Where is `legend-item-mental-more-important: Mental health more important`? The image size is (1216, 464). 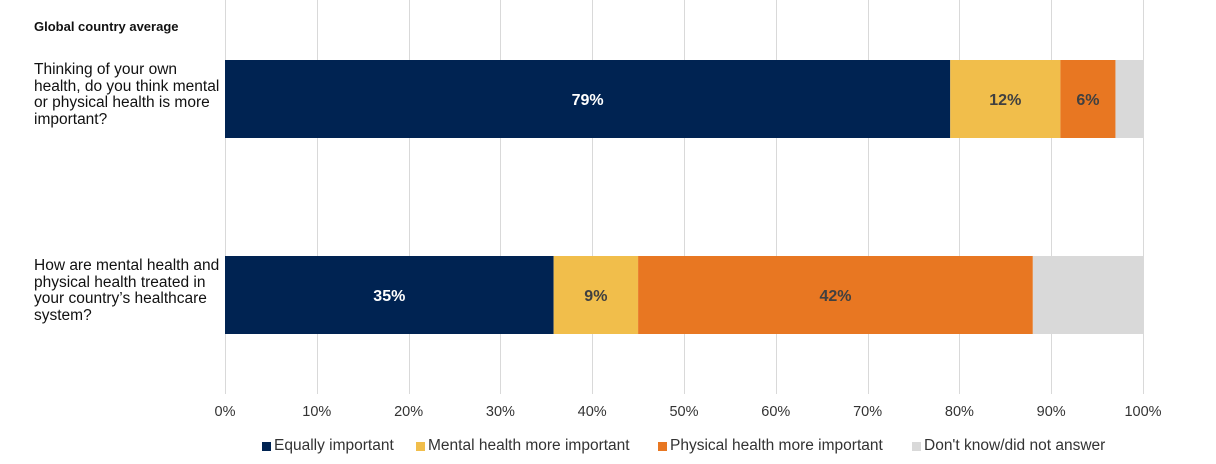 legend-item-mental-more-important: Mental health more important is located at coordinates (523, 446).